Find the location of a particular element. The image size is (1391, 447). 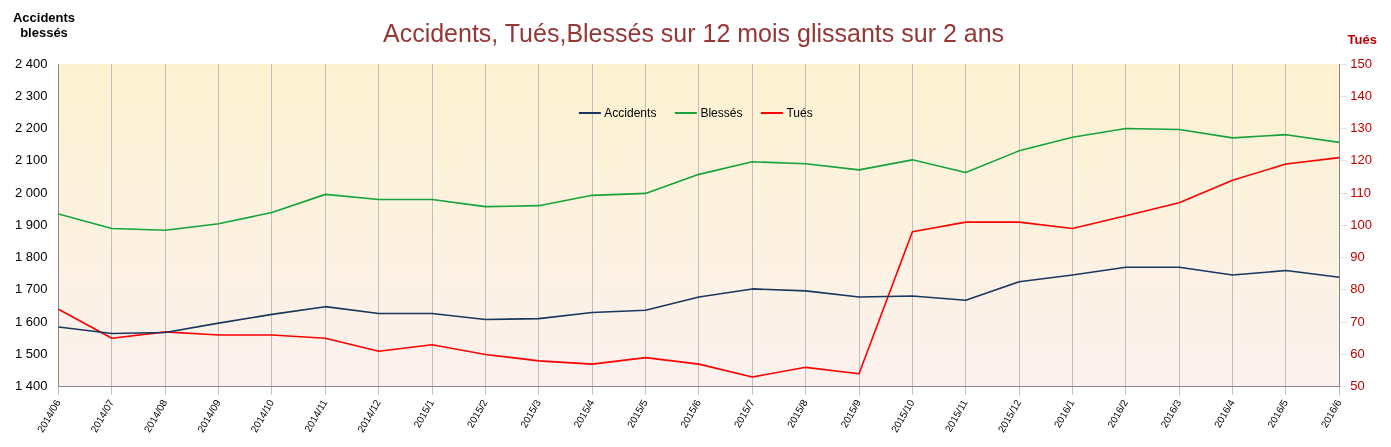

y-tick-label: 1 600 is located at coordinates (31, 321).